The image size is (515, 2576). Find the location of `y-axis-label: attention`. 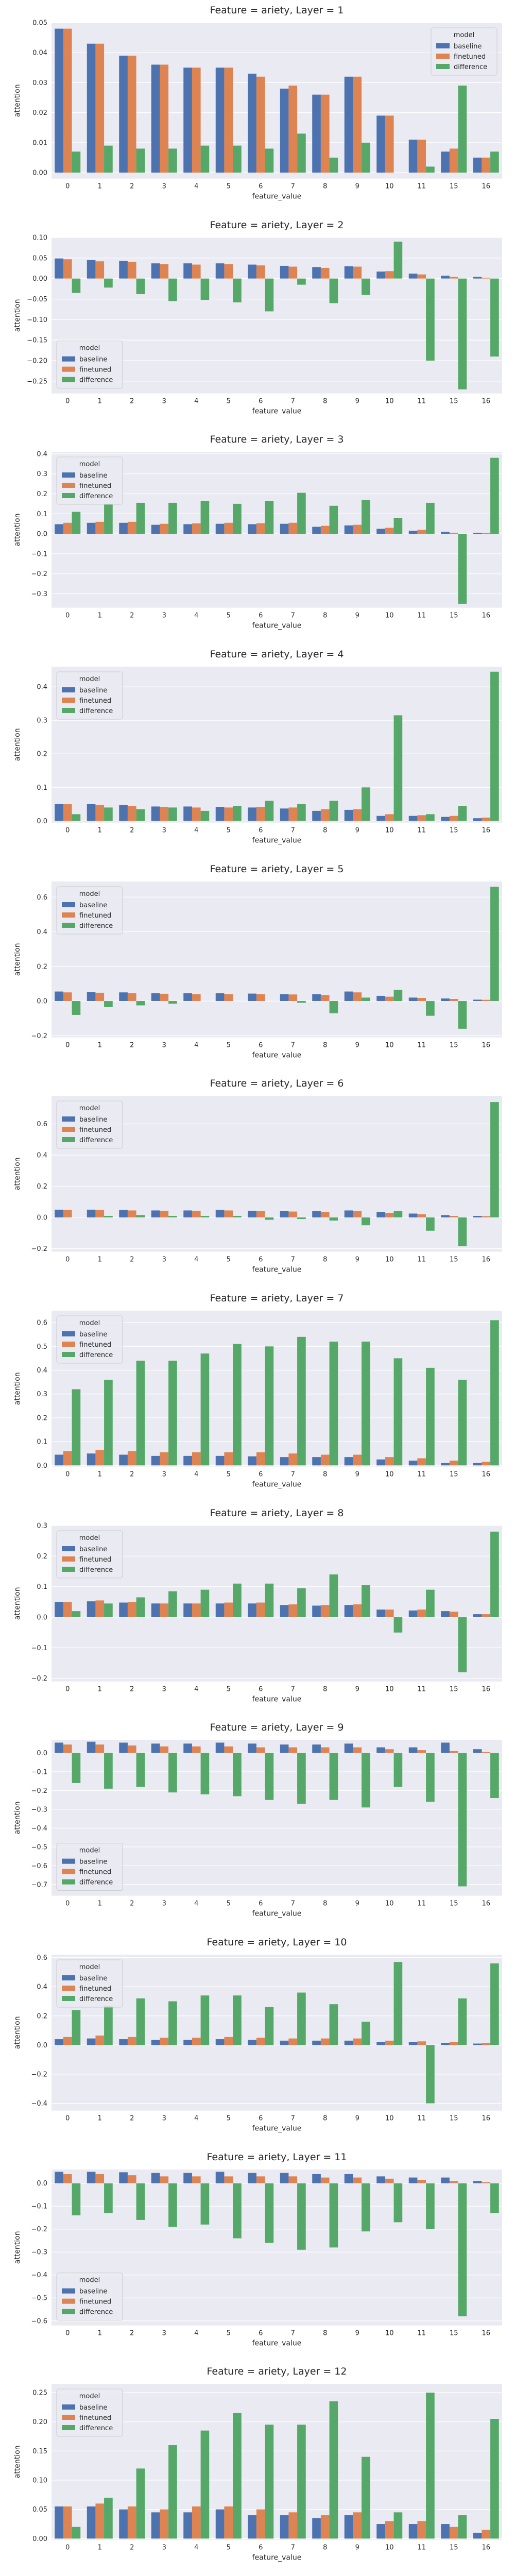

y-axis-label: attention is located at coordinates (17, 2462).